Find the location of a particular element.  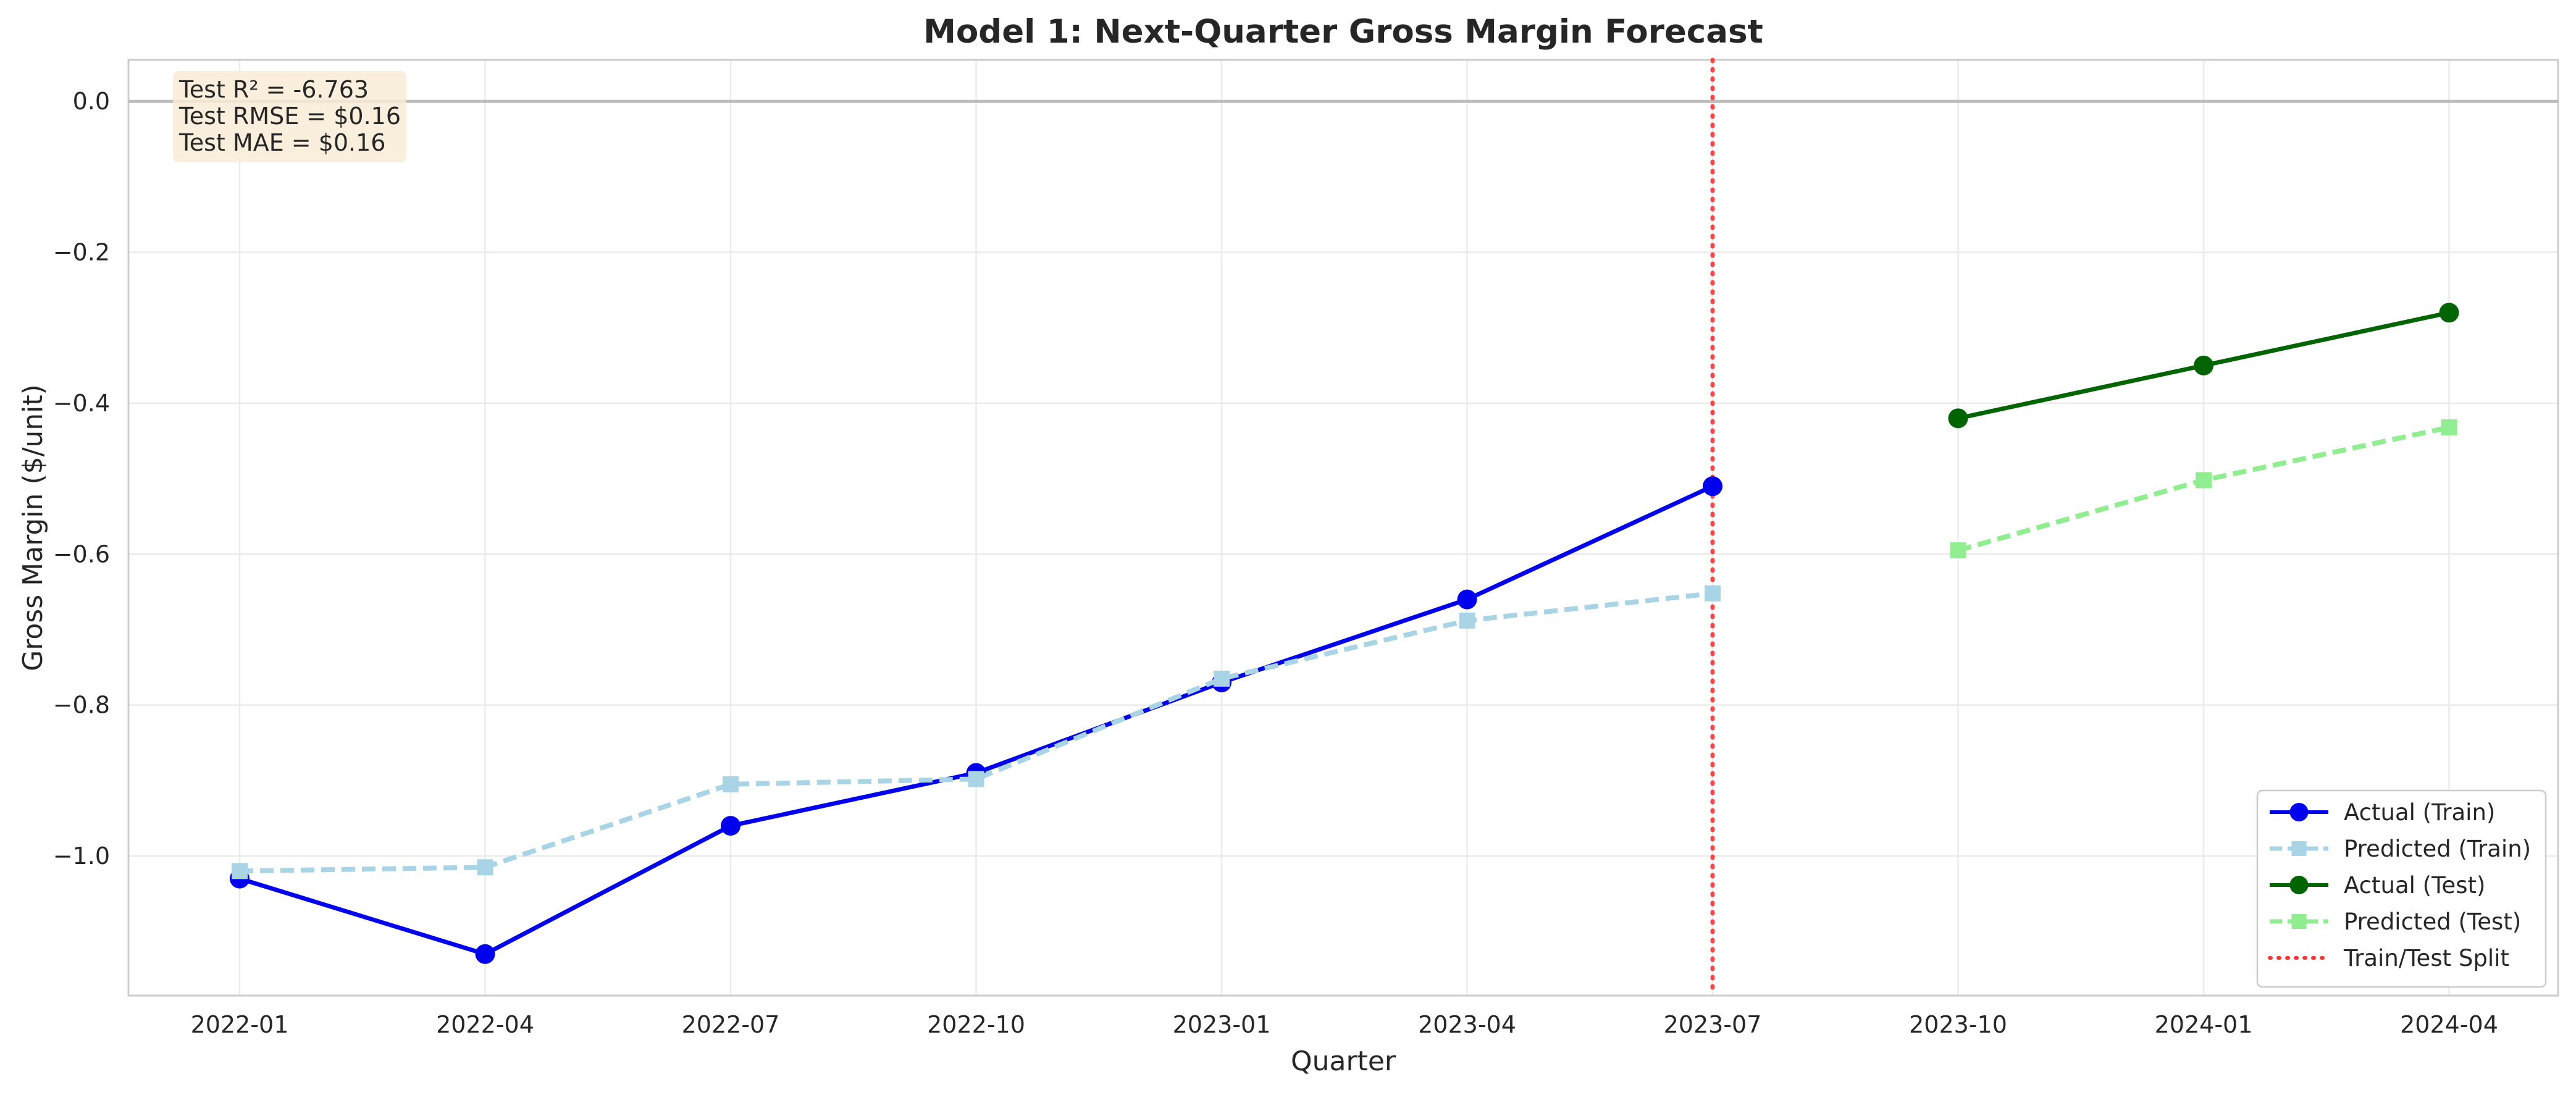

series-predicted-test is located at coordinates (2203, 489).